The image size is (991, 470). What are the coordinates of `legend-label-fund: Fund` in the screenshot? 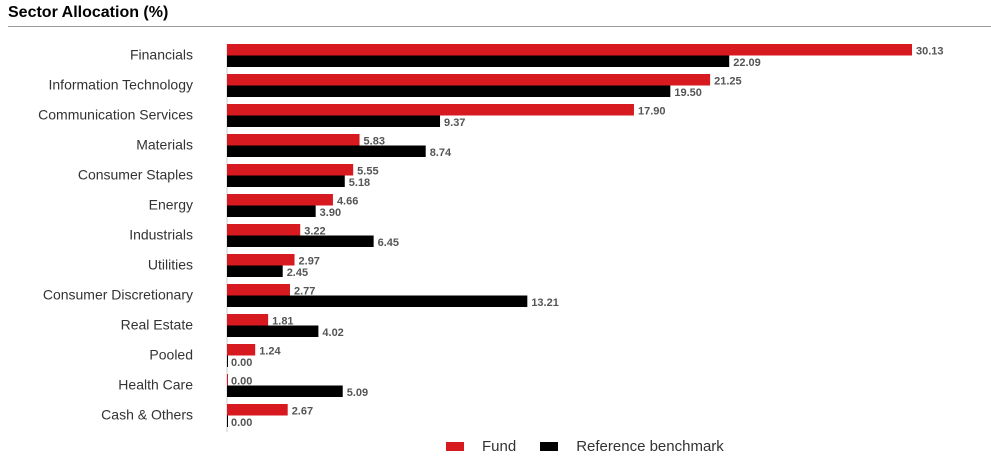 It's located at (499, 446).